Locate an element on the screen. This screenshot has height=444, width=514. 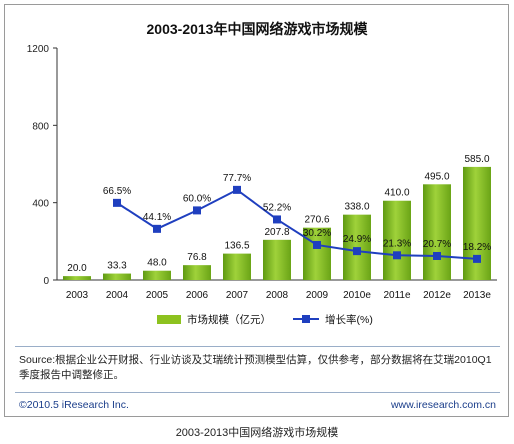
separator-top is located at coordinates (257, 346).